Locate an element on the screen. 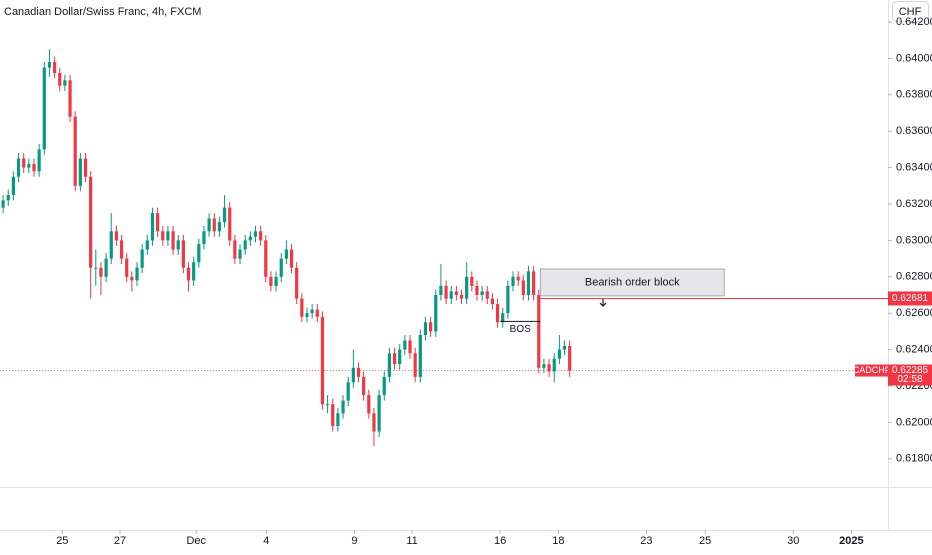 Image resolution: width=932 pixels, height=555 pixels. x-tick-label: Dec is located at coordinates (196, 541).